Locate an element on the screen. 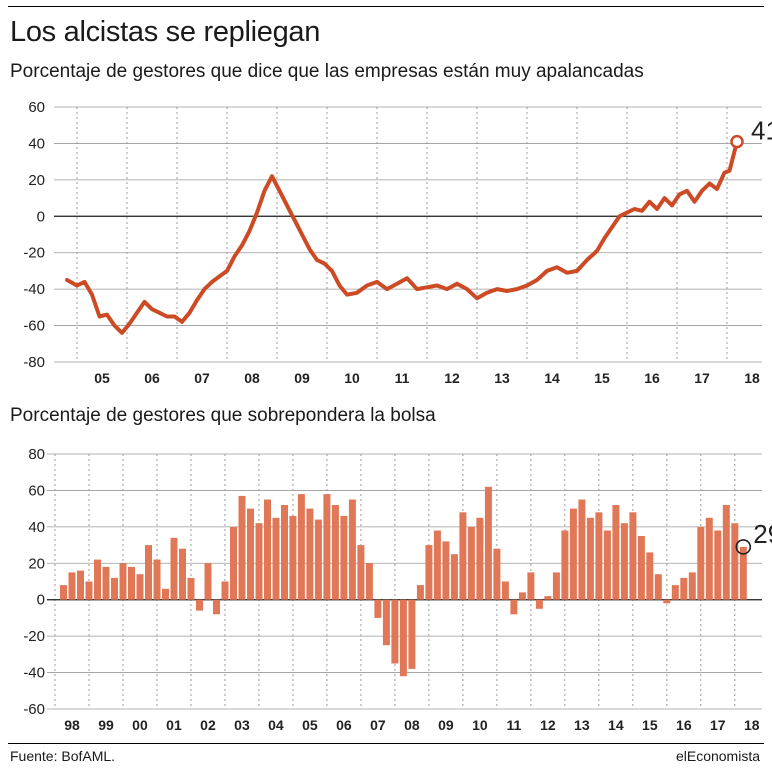 The height and width of the screenshot is (769, 772). chart2-y-tick-label: 20 is located at coordinates (36, 563).